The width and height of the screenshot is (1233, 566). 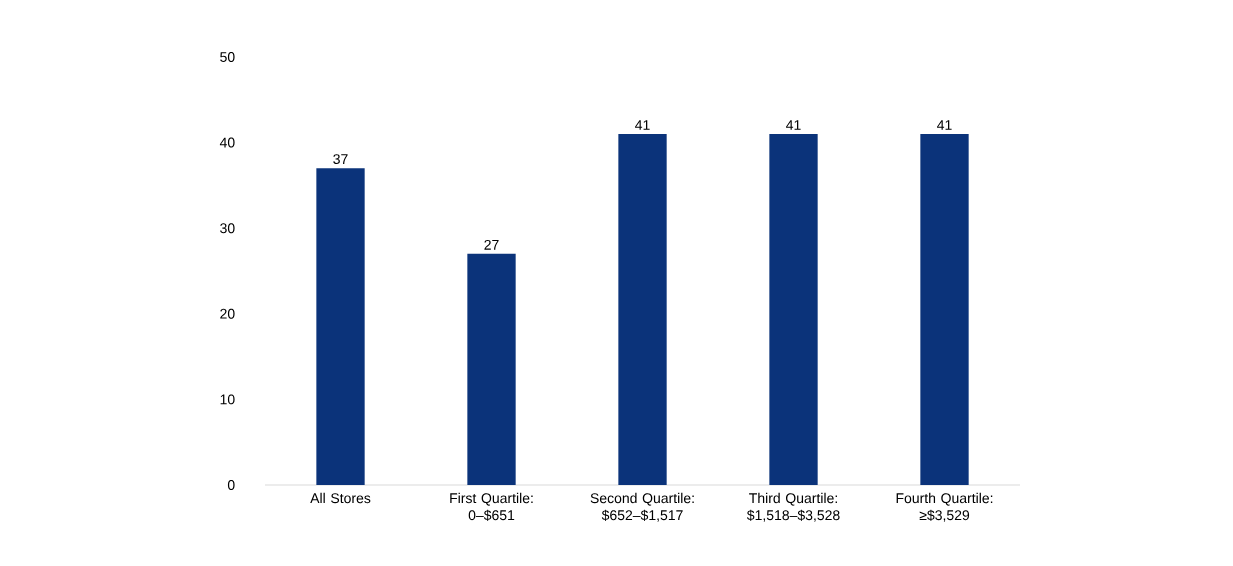 I want to click on y-tick-label: 10, so click(x=227, y=399).